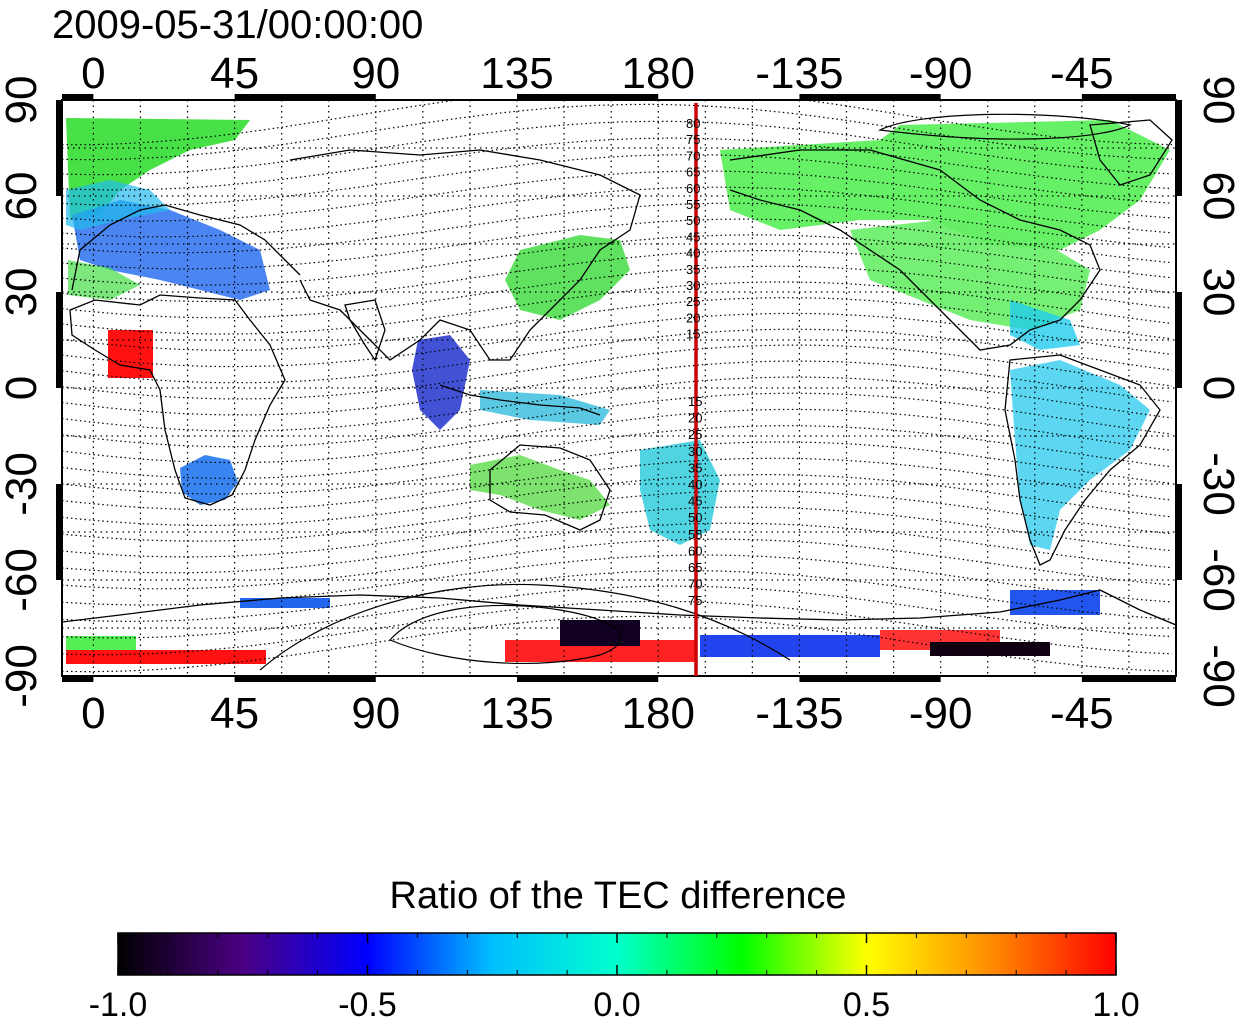  I want to click on contour-label: 30, so click(693, 285).